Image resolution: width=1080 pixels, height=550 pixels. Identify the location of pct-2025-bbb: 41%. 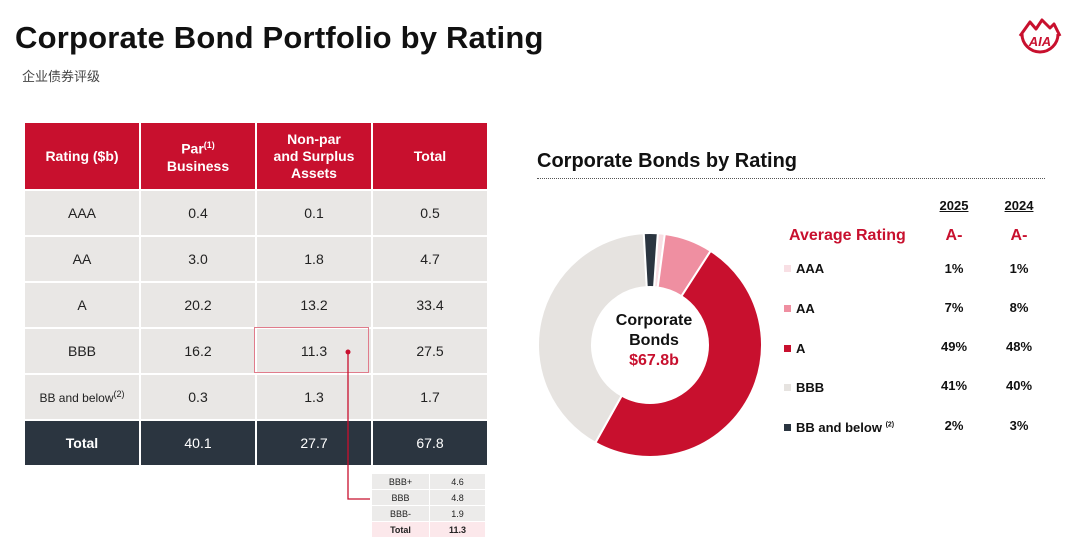
(954, 385).